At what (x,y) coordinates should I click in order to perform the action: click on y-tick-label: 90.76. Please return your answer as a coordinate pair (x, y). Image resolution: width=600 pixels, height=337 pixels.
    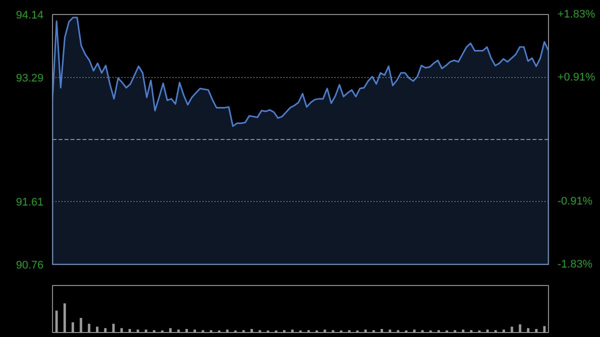
    Looking at the image, I should click on (30, 266).